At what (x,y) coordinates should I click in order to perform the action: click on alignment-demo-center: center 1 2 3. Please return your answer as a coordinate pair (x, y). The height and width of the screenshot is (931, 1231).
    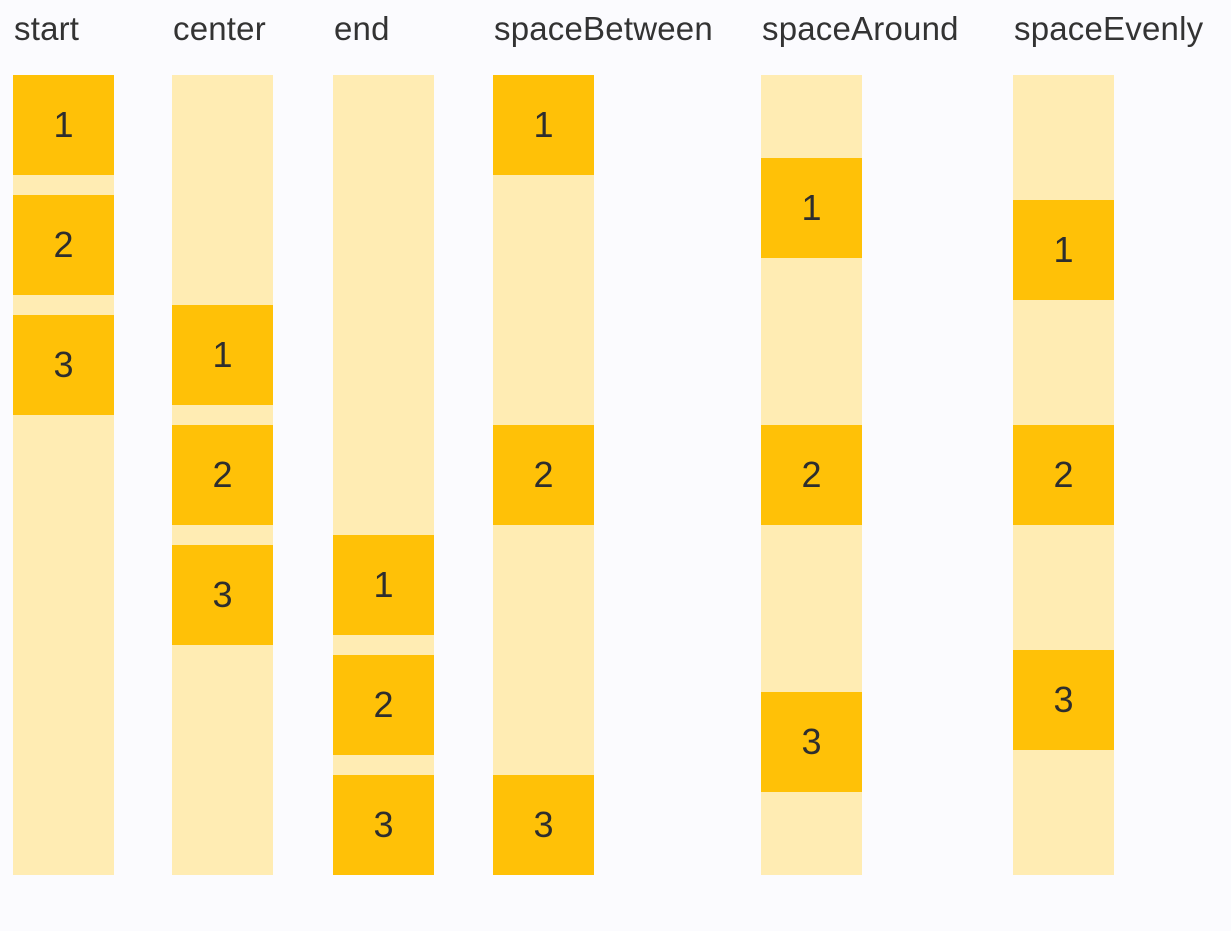
    Looking at the image, I should click on (222, 437).